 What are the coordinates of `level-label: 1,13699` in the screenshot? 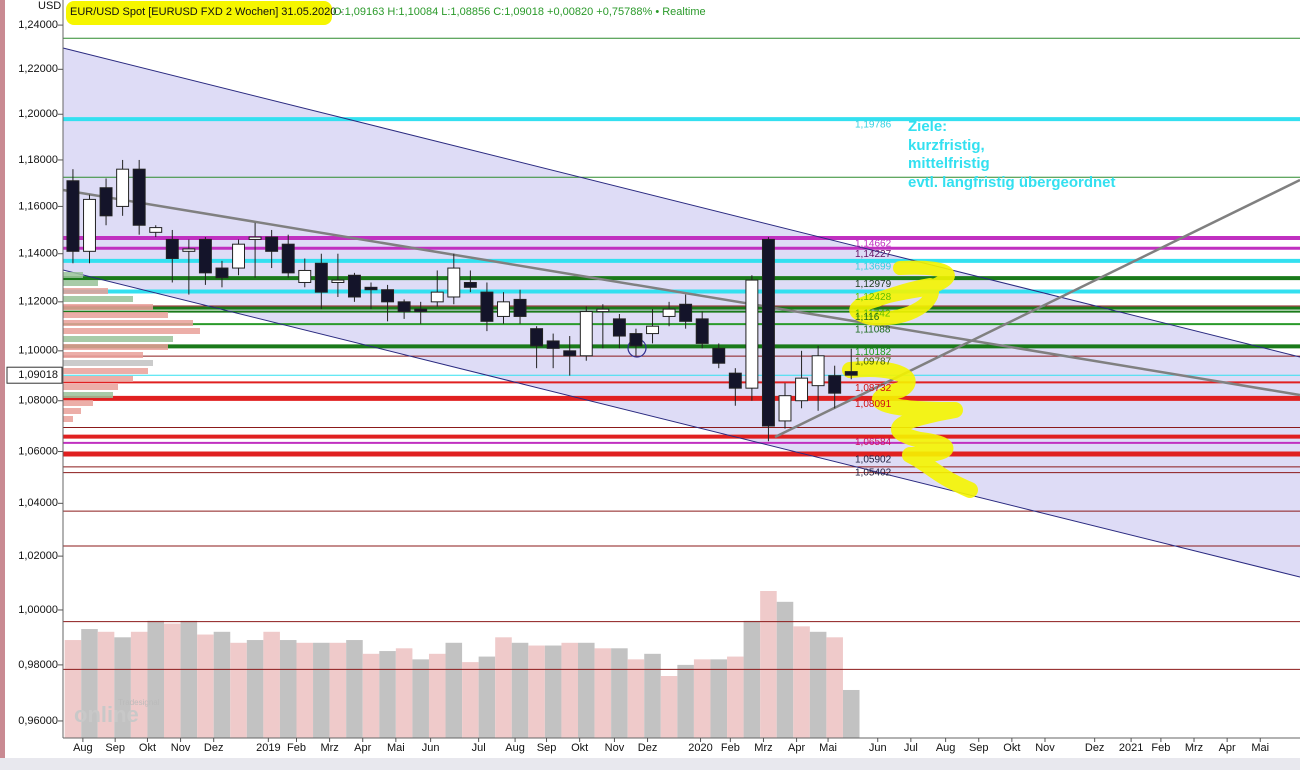 It's located at (873, 267).